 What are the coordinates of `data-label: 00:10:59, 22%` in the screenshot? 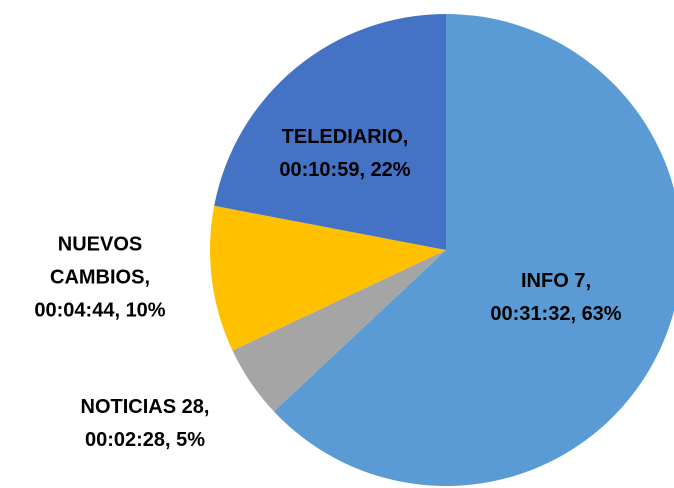 It's located at (344, 170).